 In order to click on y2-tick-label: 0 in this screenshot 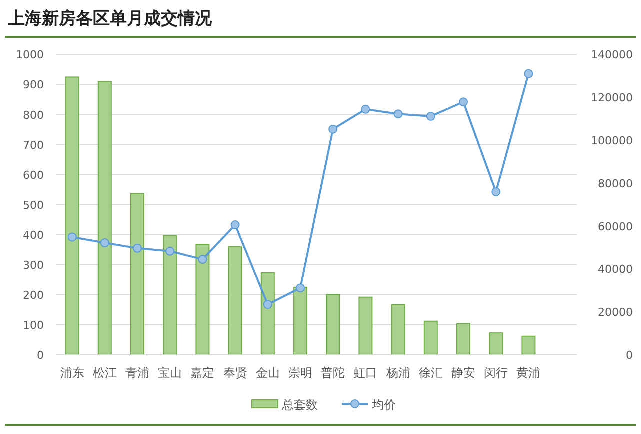, I will do `click(629, 355)`.